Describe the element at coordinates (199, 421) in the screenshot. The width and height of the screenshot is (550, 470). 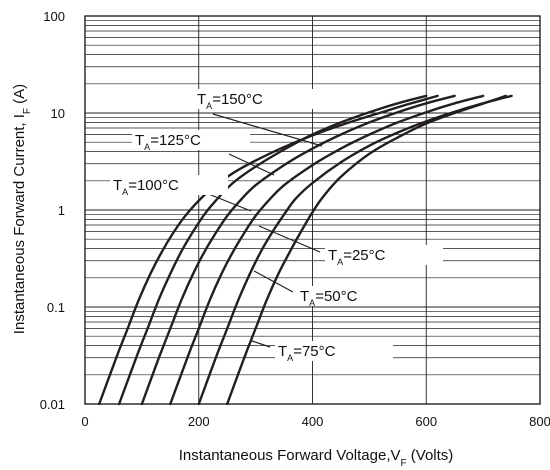
I see `x-tick-label: 200` at that location.